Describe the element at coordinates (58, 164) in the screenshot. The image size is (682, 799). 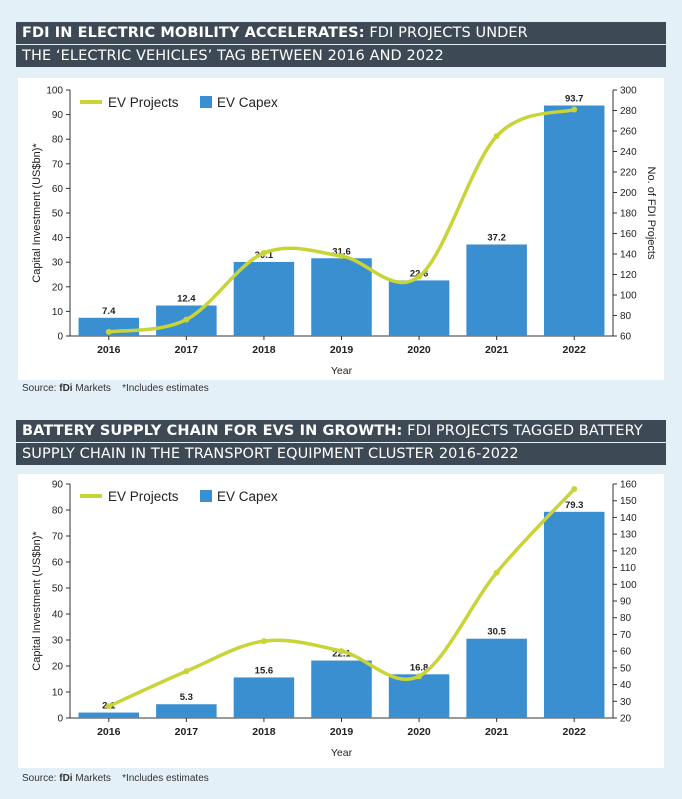
I see `chart1-ytick-label: 70` at that location.